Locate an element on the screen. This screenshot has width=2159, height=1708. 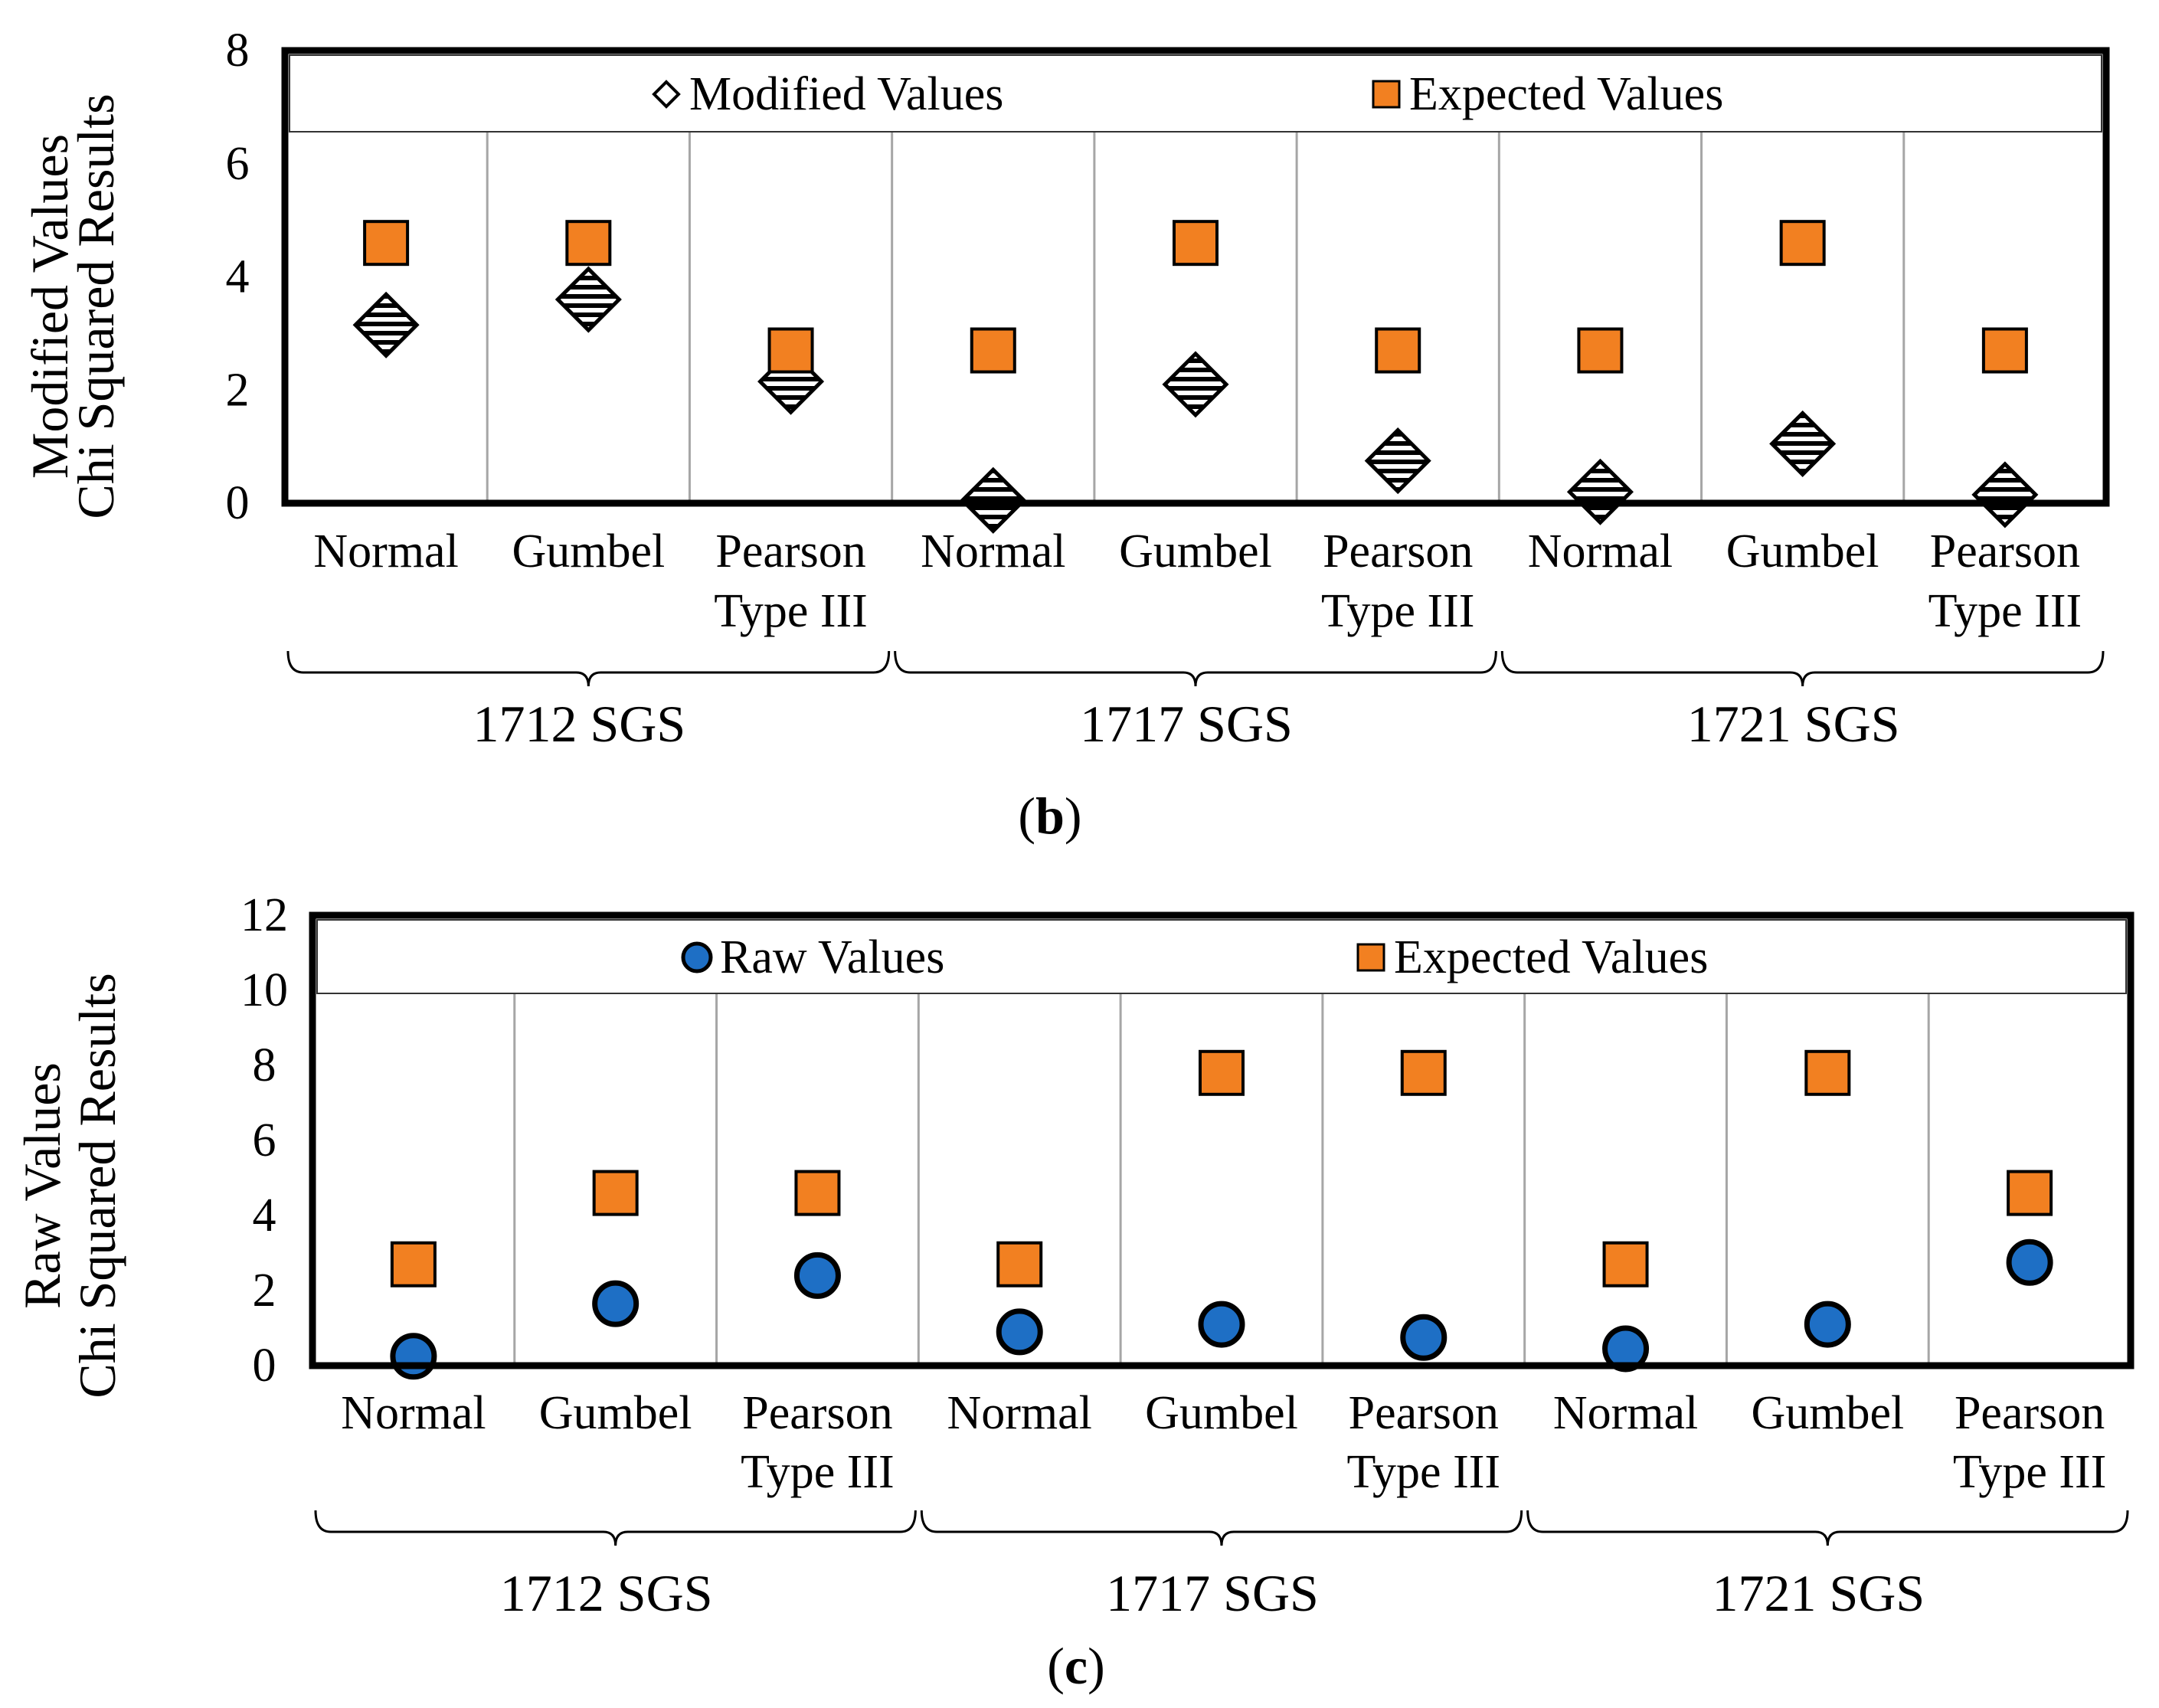
panel-label-letter: b is located at coordinates (1050, 816).